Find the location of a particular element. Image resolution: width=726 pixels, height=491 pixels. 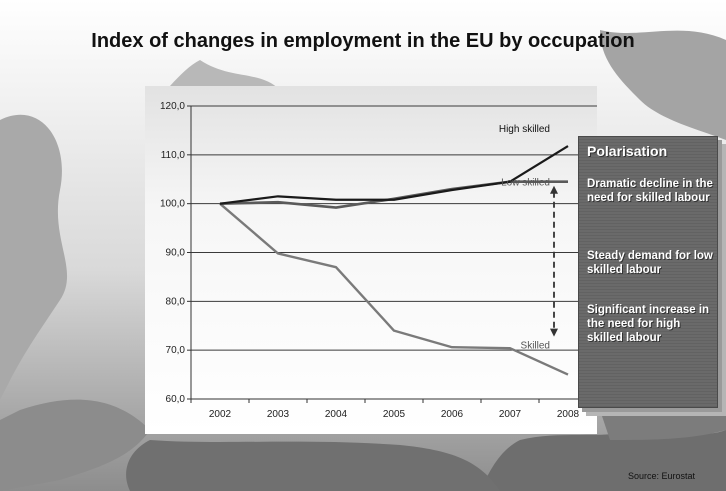

series-line-high-skilled is located at coordinates (394, 175).